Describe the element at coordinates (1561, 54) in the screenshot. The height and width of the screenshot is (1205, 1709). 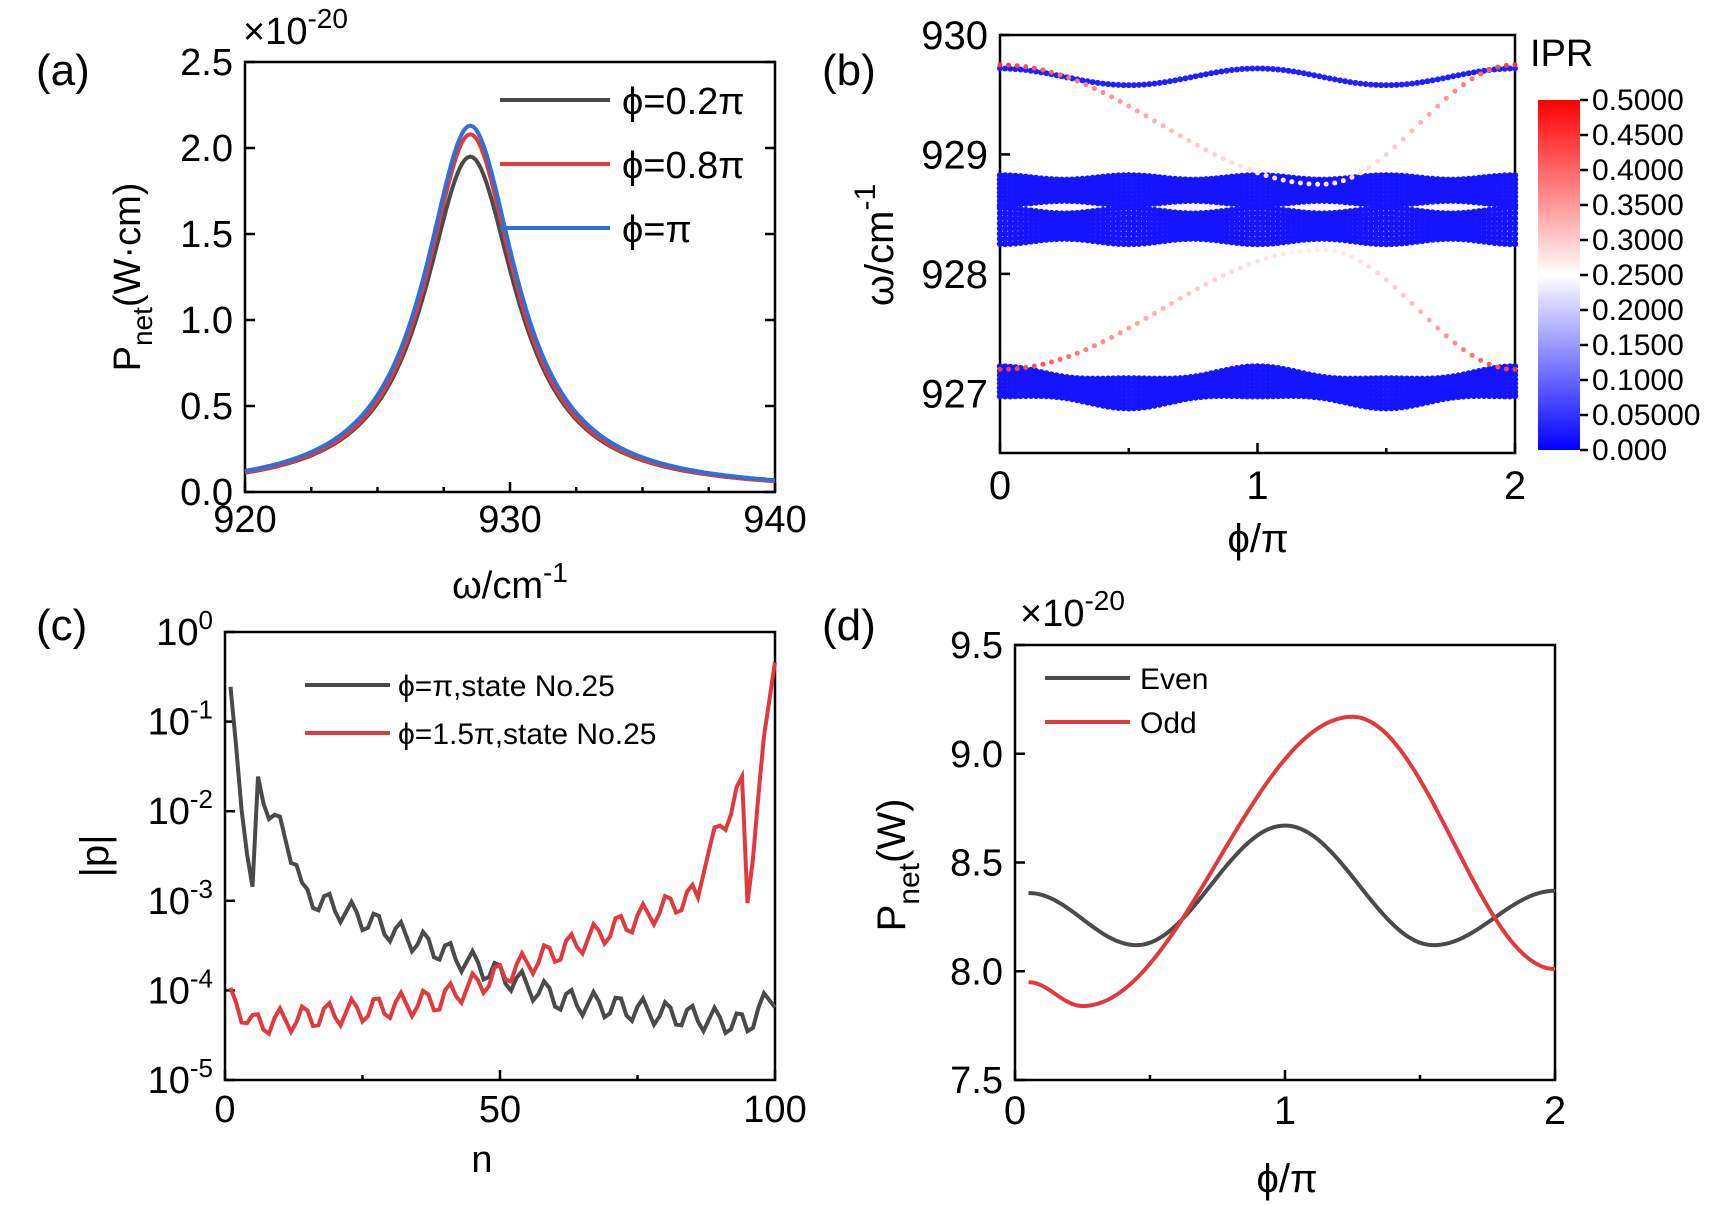
I see `colorbar-title: IPR` at that location.